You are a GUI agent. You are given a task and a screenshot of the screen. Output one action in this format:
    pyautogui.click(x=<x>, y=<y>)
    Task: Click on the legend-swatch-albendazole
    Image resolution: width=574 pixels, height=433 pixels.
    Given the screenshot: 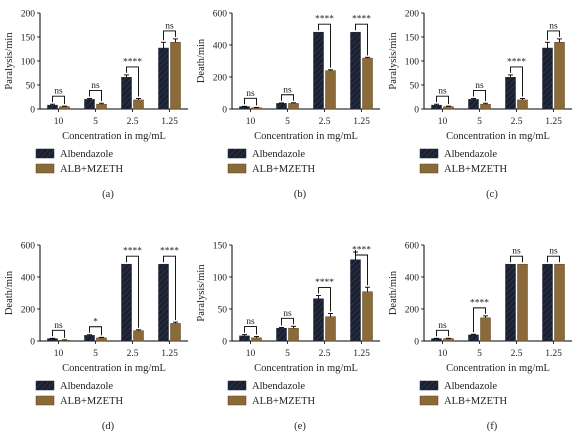 What is the action you would take?
    pyautogui.click(x=45, y=153)
    